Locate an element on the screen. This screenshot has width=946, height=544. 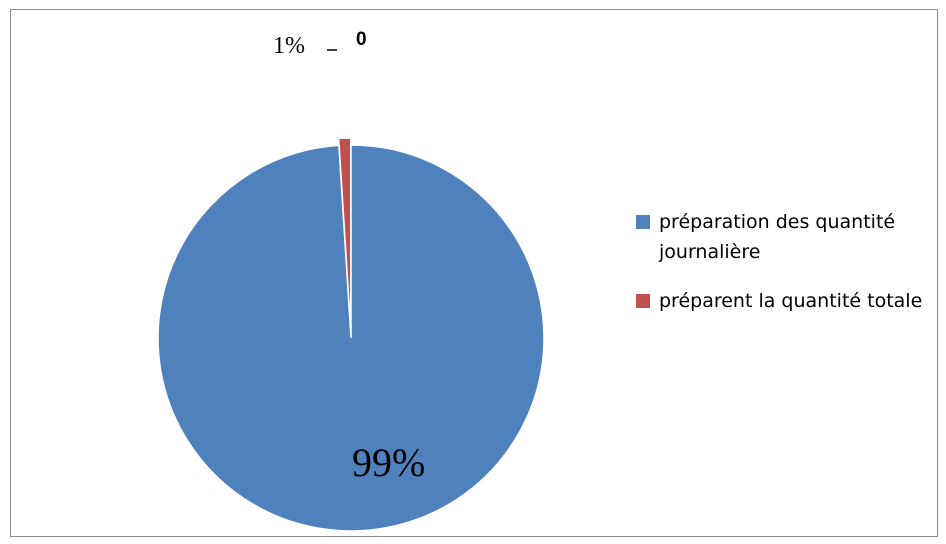
legend-label-daily: préparation des quantité journalière is located at coordinates (777, 237).